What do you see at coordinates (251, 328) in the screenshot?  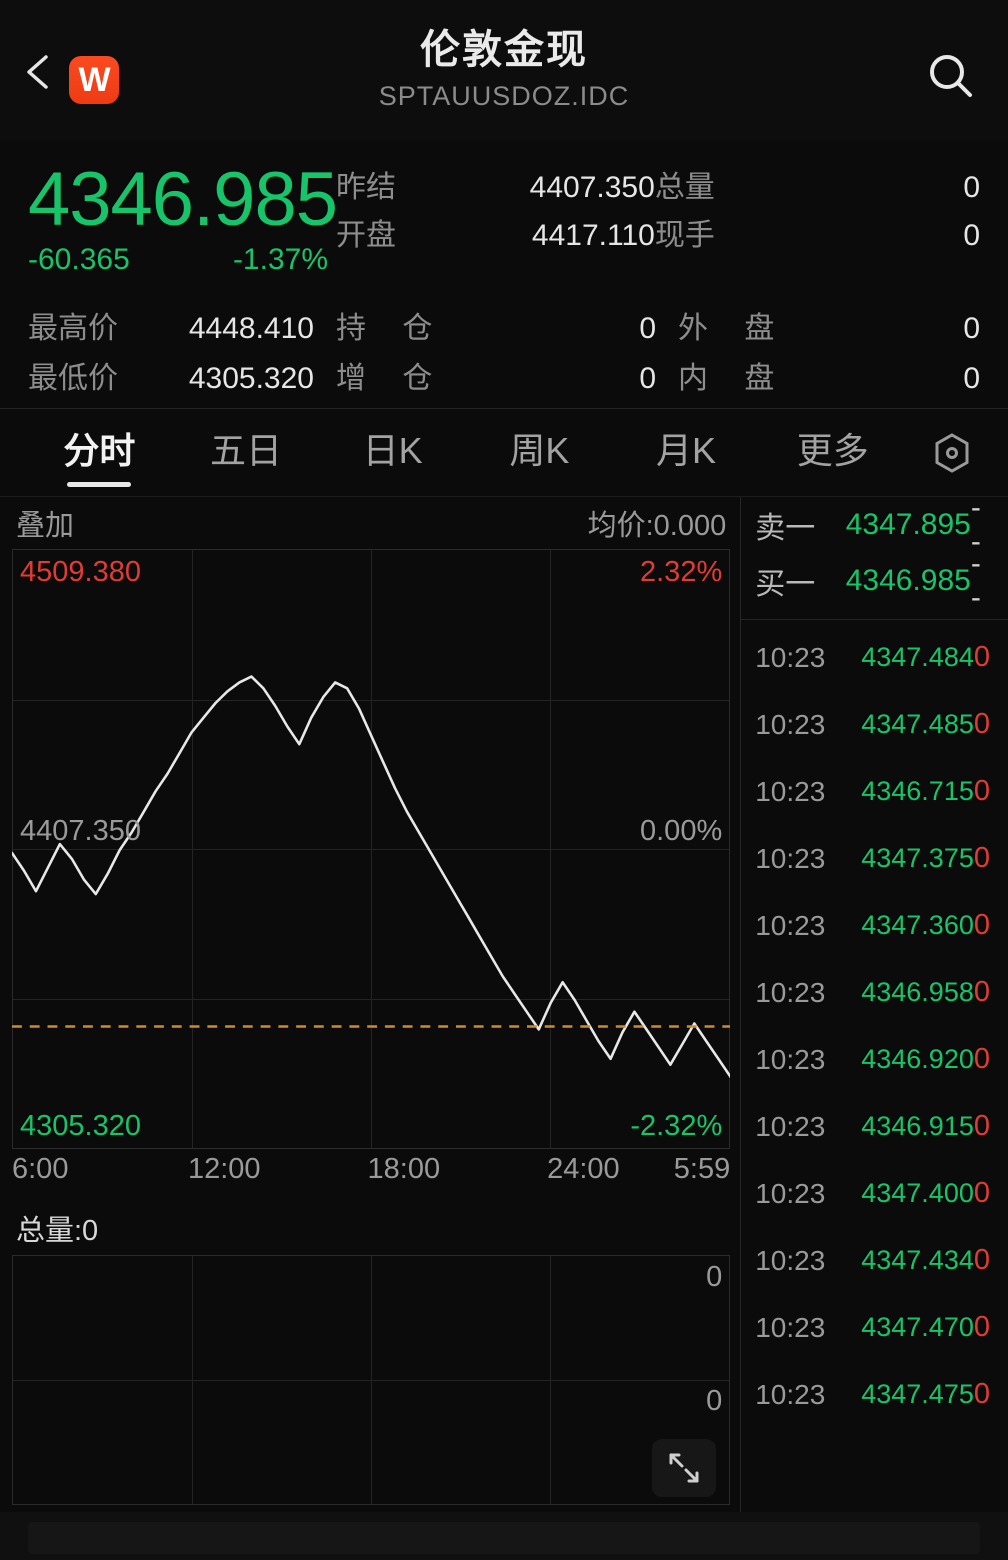 I see `stat-value: 4448.410` at bounding box center [251, 328].